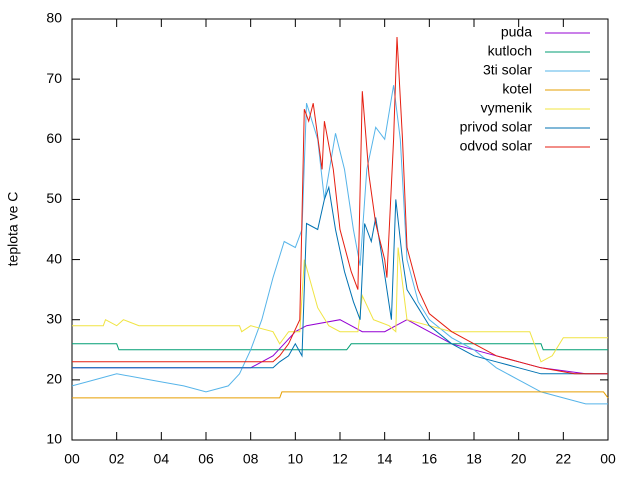 Image resolution: width=640 pixels, height=480 pixels. Describe the element at coordinates (519, 459) in the screenshot. I see `x-tick-label: 20` at that location.